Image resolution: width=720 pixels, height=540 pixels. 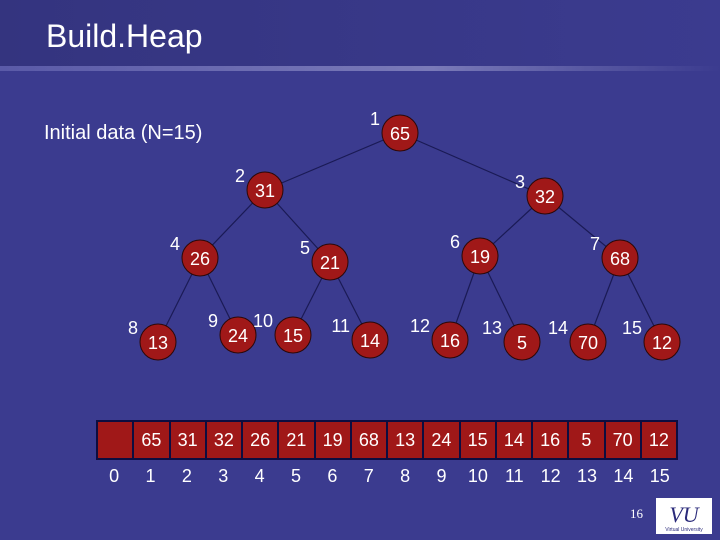 I want to click on array-cell: 5, so click(x=587, y=440).